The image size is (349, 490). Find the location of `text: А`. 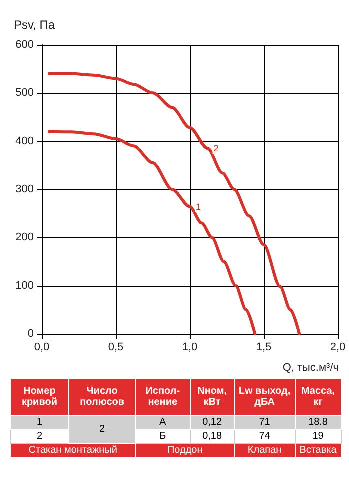

text: А is located at coordinates (163, 423).